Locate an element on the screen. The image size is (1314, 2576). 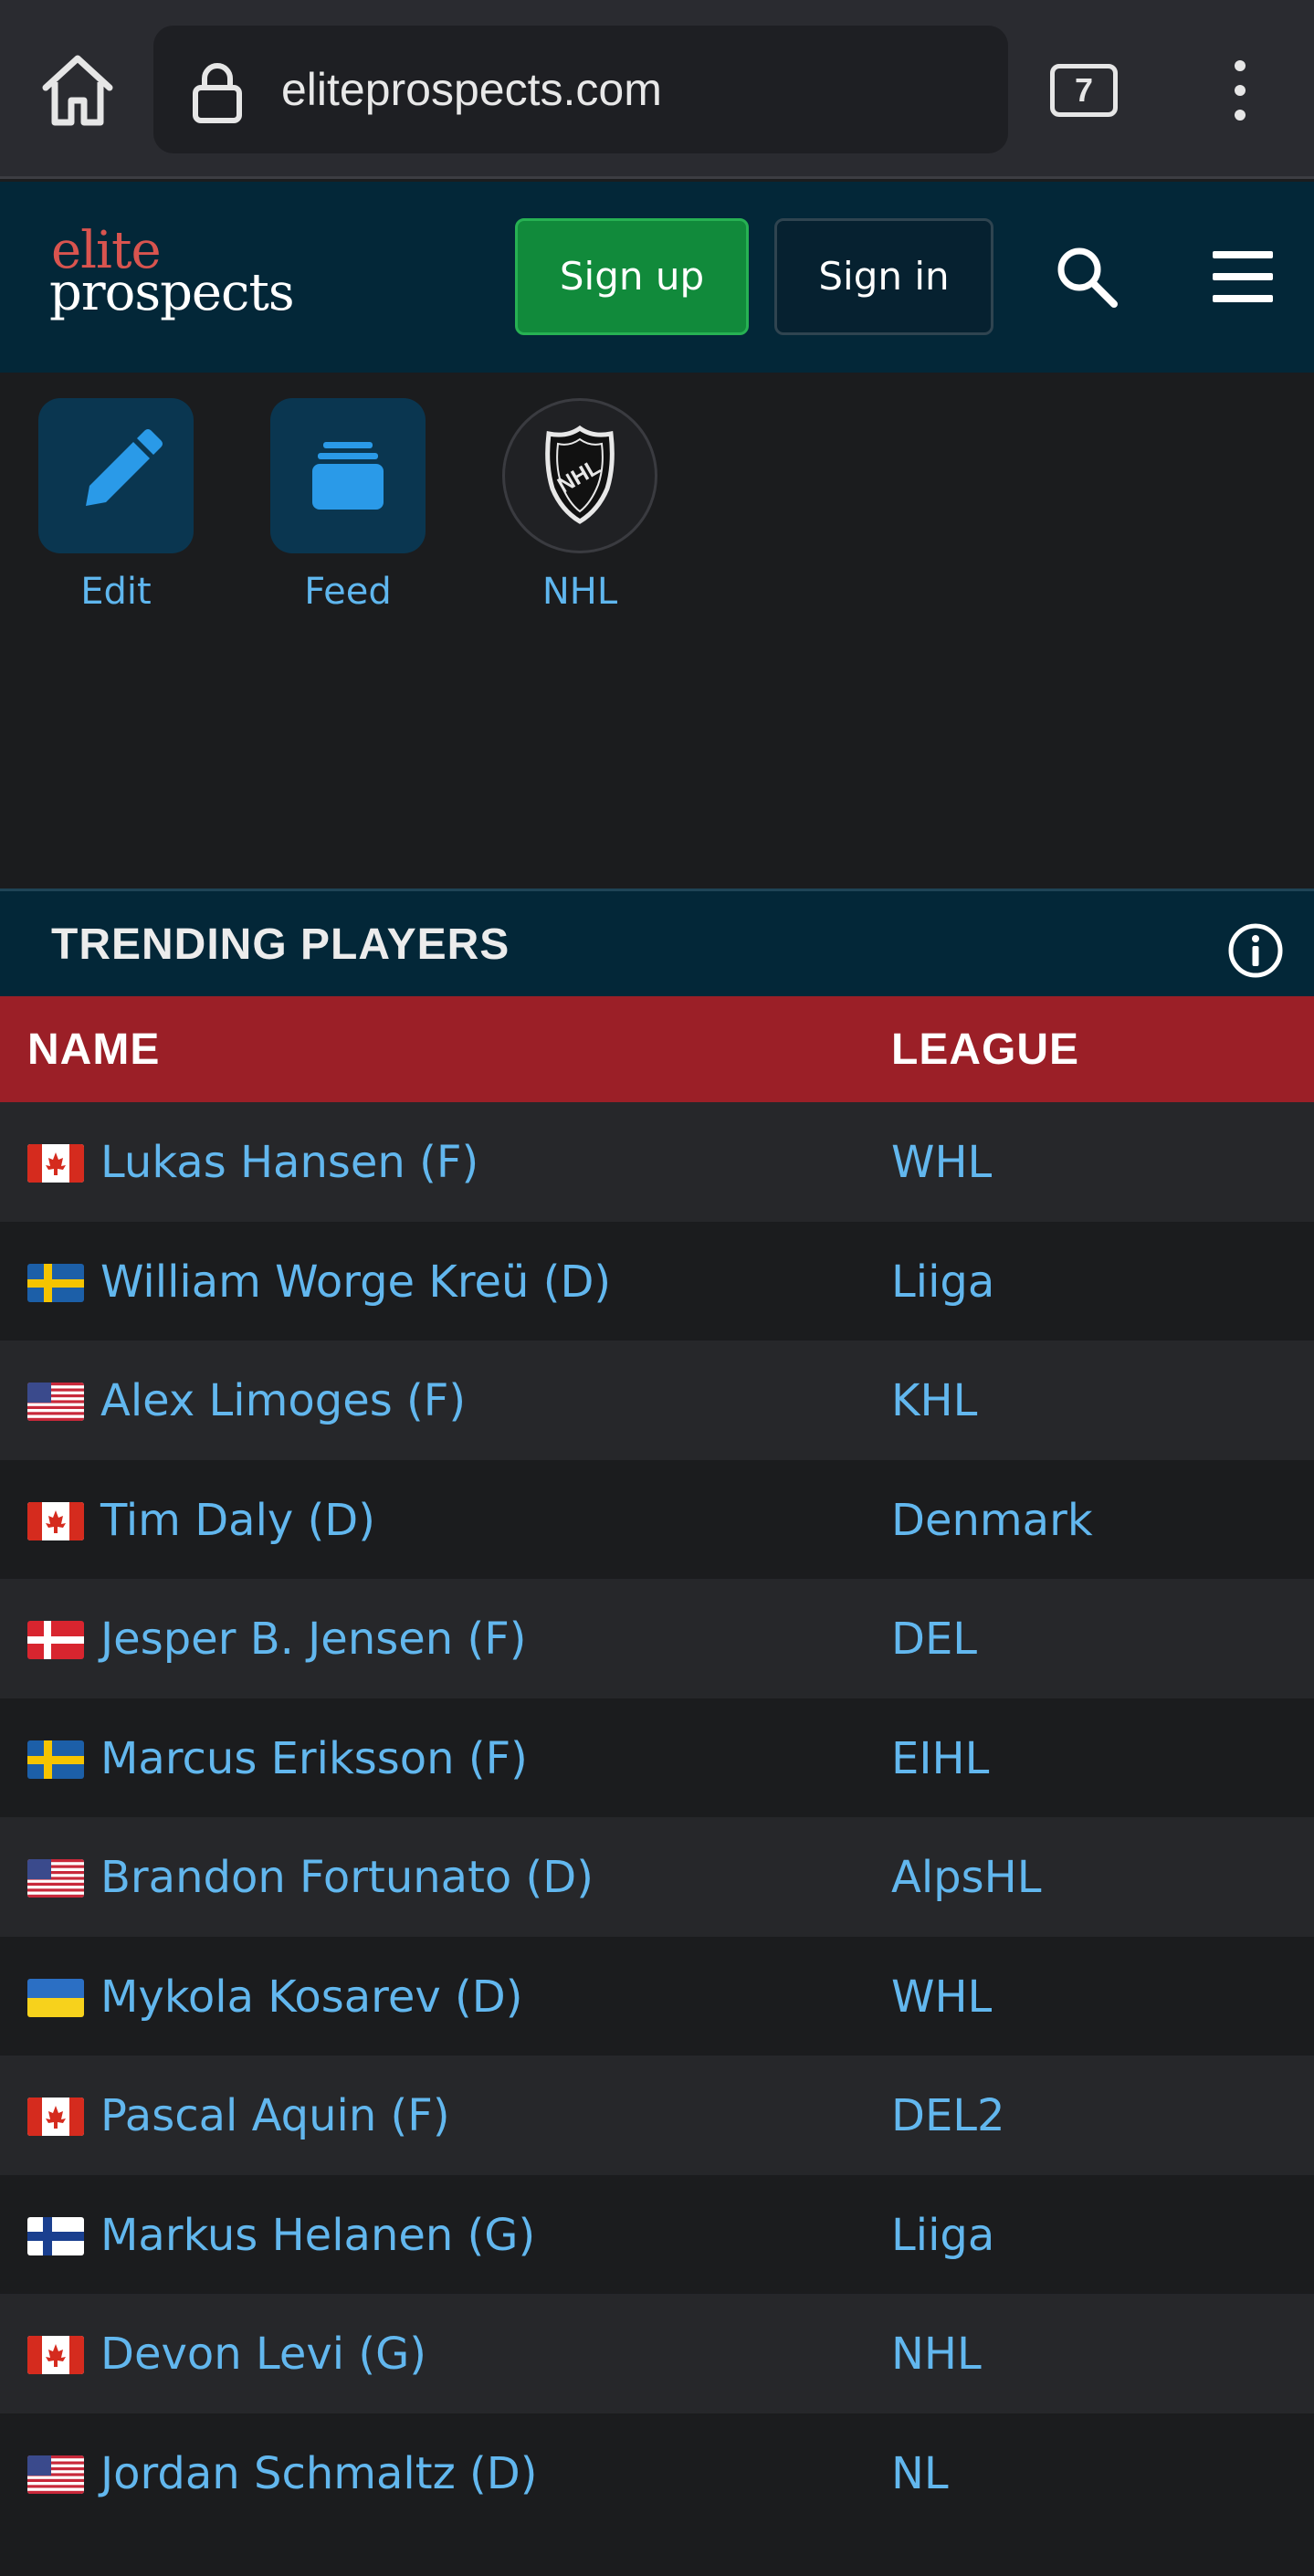
league-link: KHL is located at coordinates (934, 1400).